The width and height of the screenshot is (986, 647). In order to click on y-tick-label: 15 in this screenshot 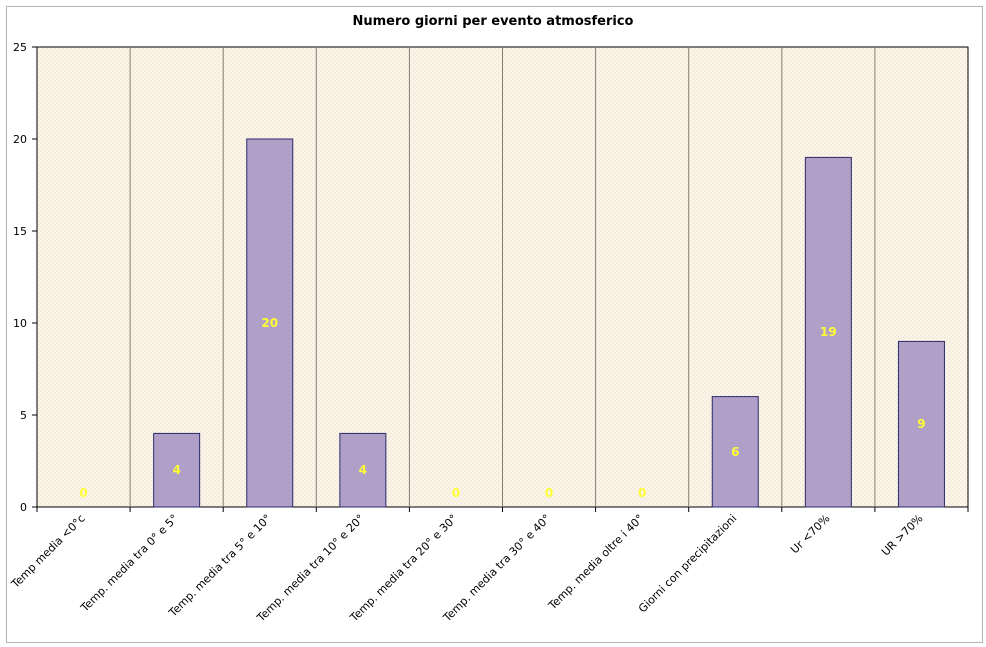, I will do `click(20, 231)`.